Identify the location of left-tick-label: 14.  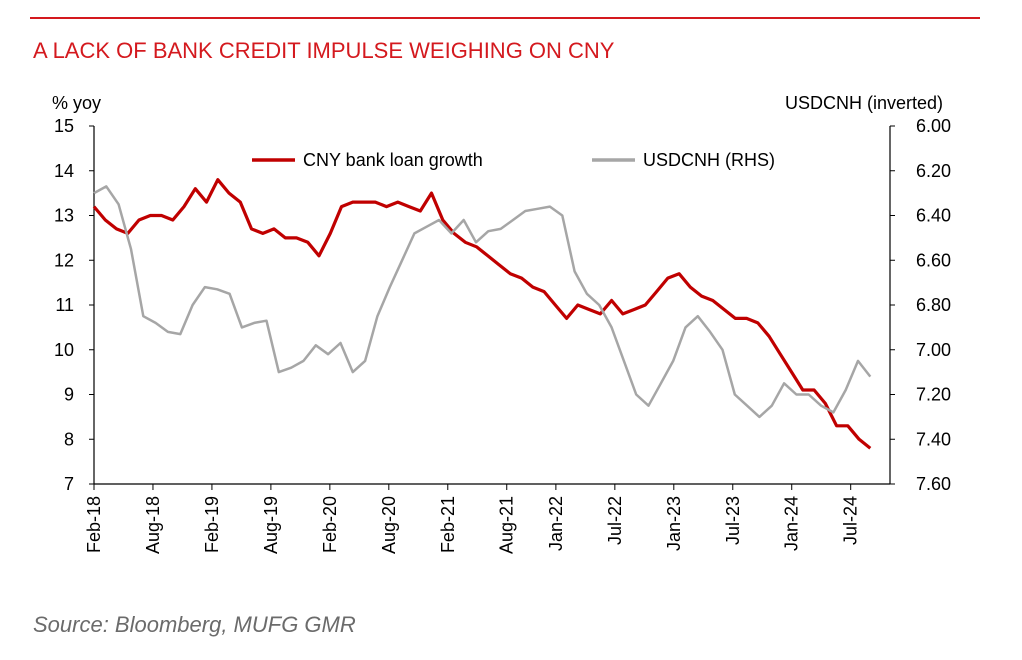
(64, 171).